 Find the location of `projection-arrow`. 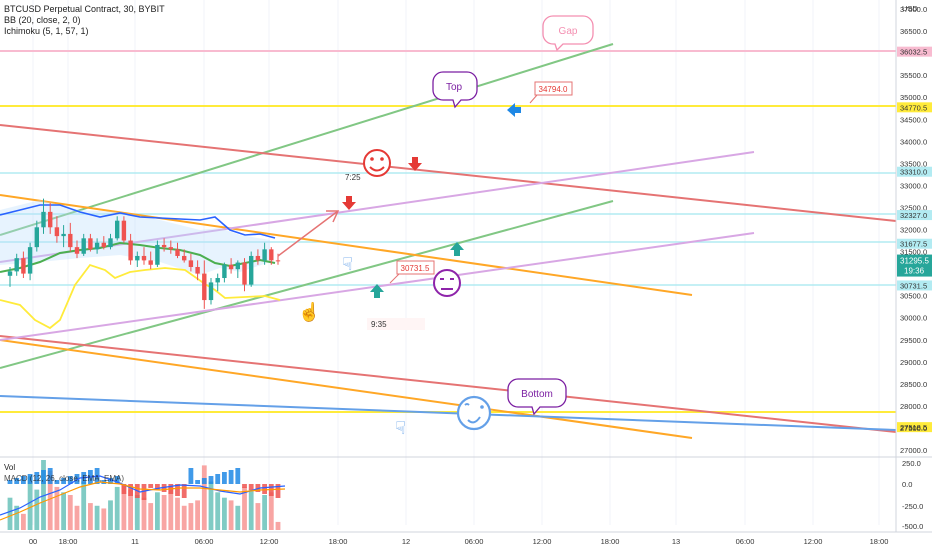

projection-arrow is located at coordinates (308, 233).